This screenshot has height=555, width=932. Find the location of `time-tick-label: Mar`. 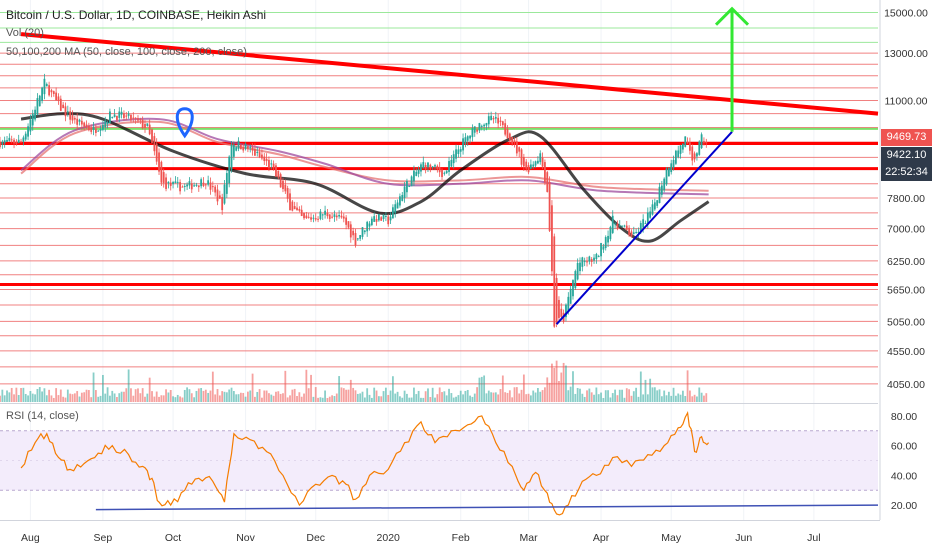

time-tick-label: Mar is located at coordinates (529, 538).